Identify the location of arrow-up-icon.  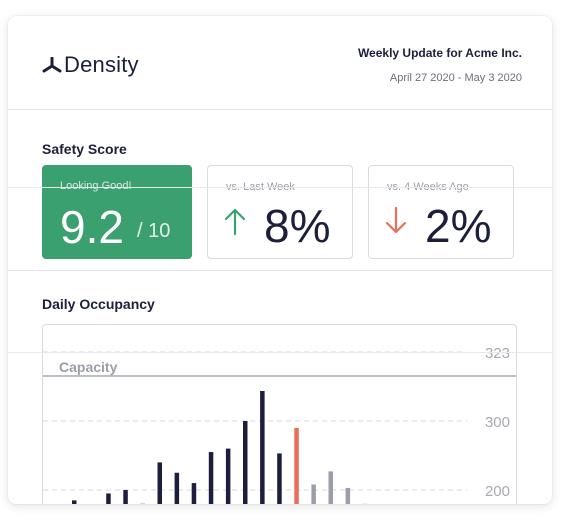
(235, 222).